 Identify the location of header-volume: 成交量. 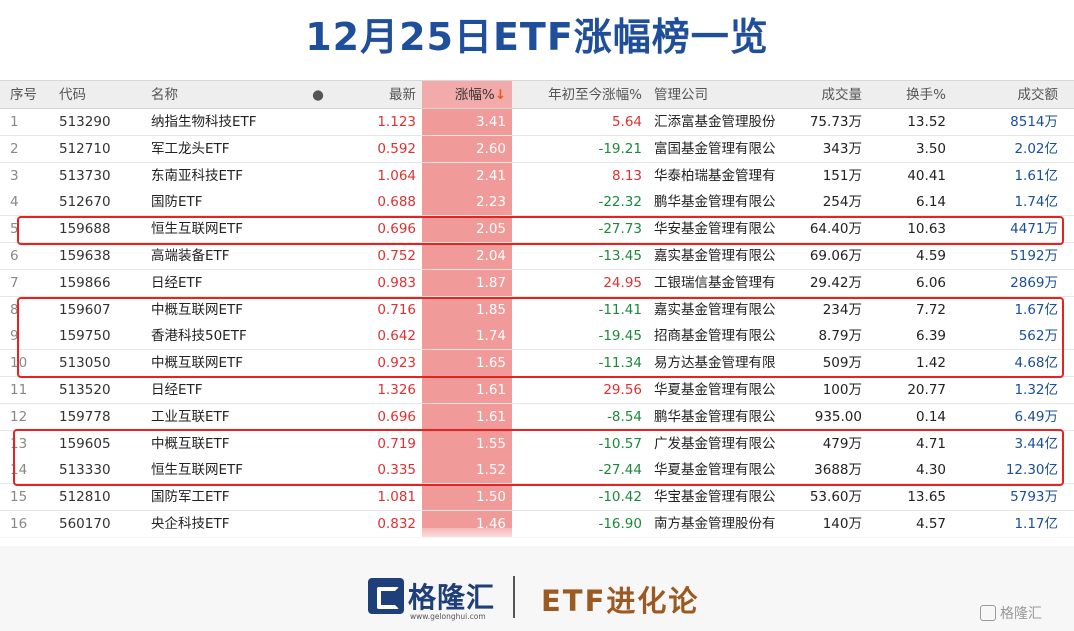
(842, 95).